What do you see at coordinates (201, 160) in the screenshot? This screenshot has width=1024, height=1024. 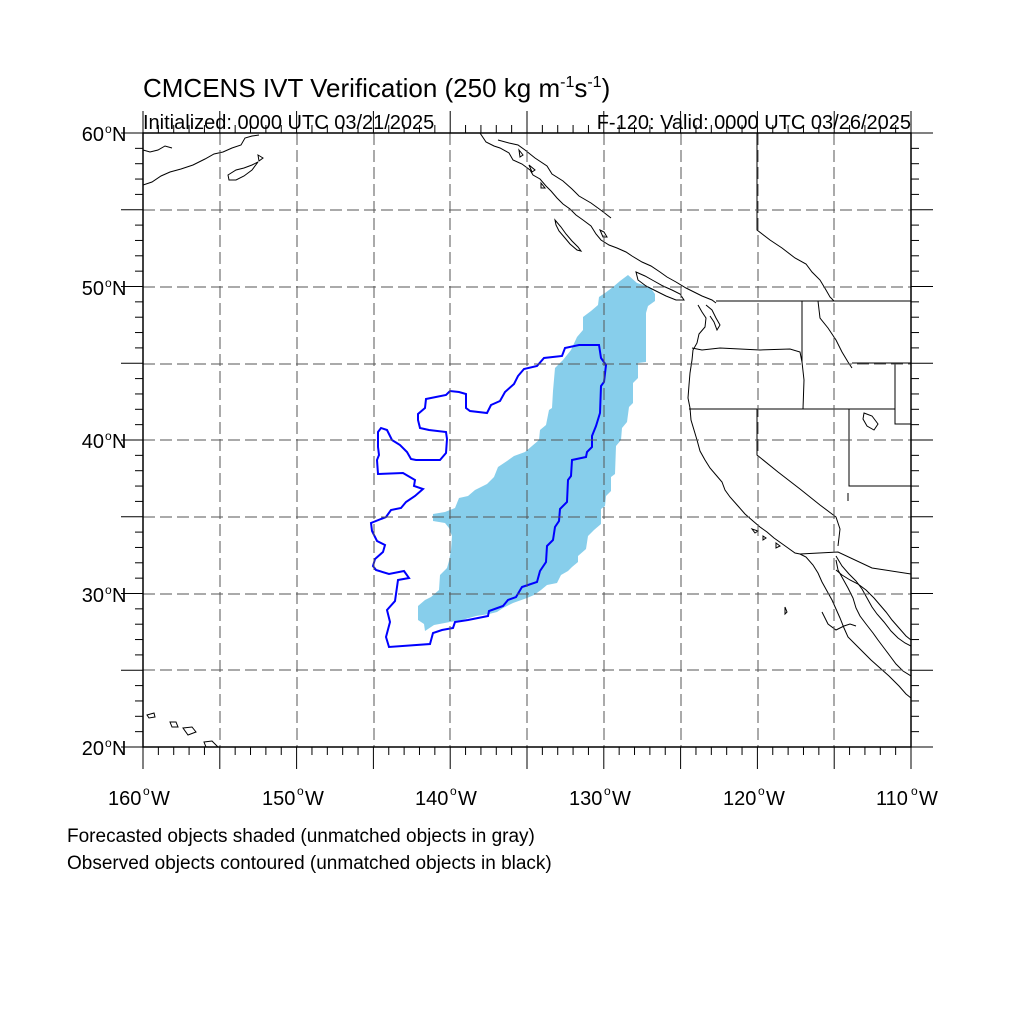 I see `coastline-alaska-peninsula` at bounding box center [201, 160].